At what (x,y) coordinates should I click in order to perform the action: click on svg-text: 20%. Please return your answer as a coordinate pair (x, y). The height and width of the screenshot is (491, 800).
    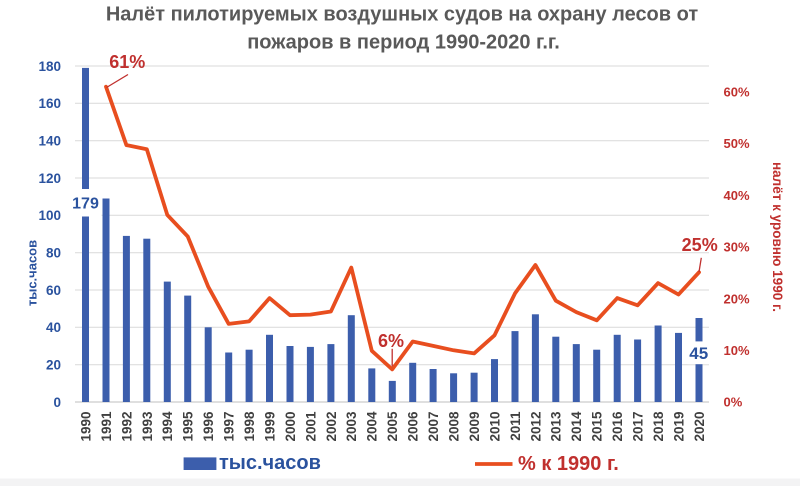
    Looking at the image, I should click on (737, 298).